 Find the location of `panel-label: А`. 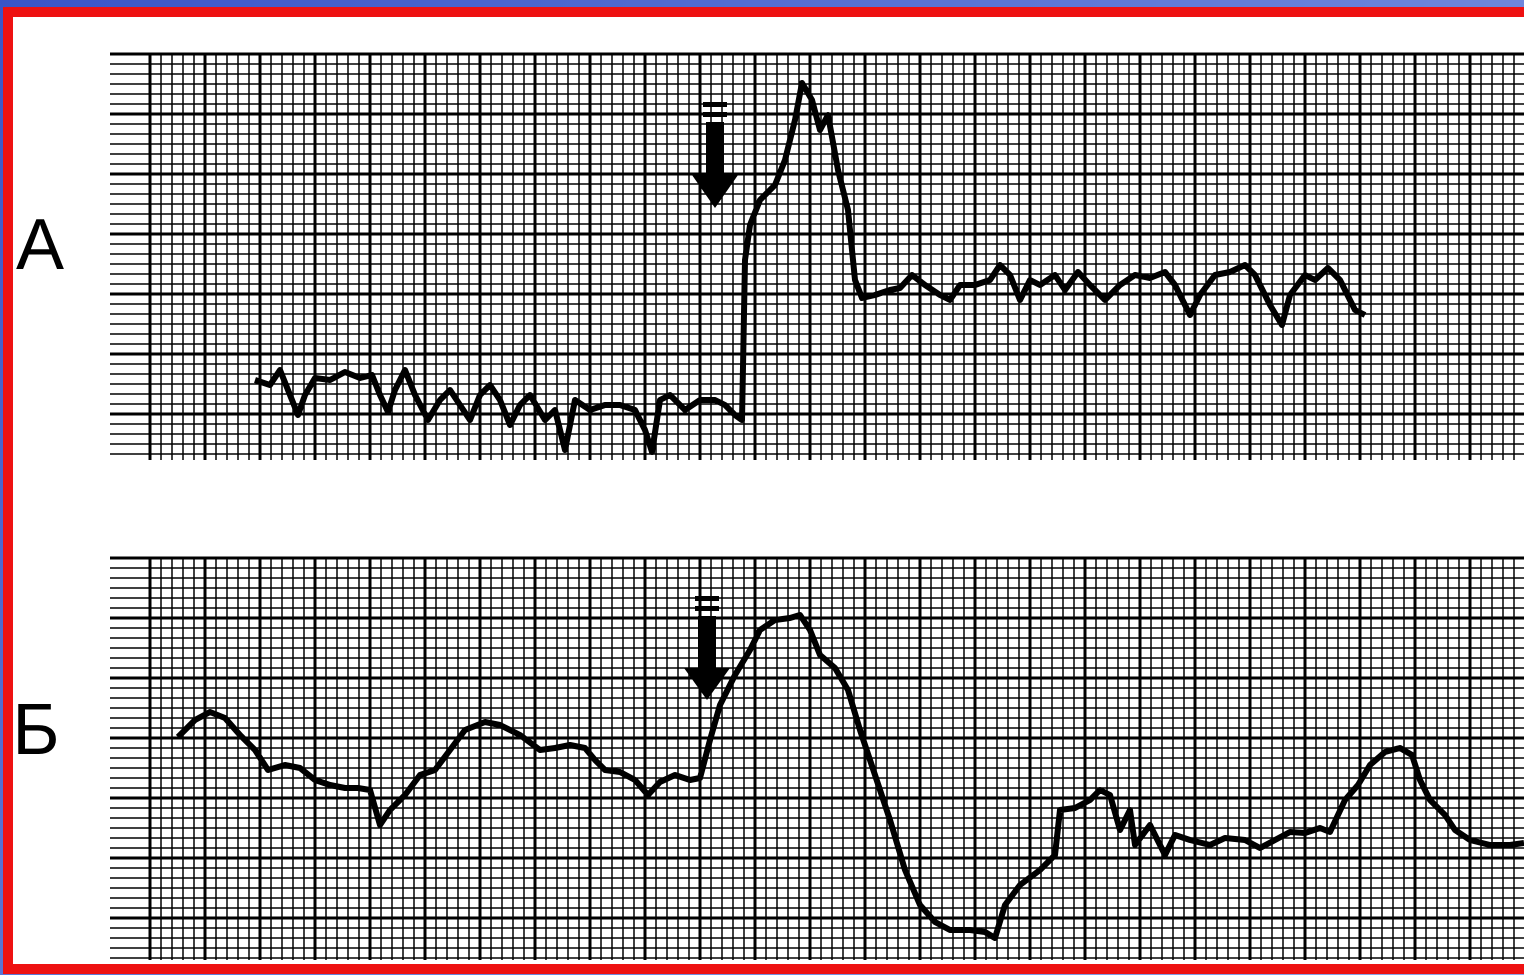

panel-label: А is located at coordinates (40, 245).